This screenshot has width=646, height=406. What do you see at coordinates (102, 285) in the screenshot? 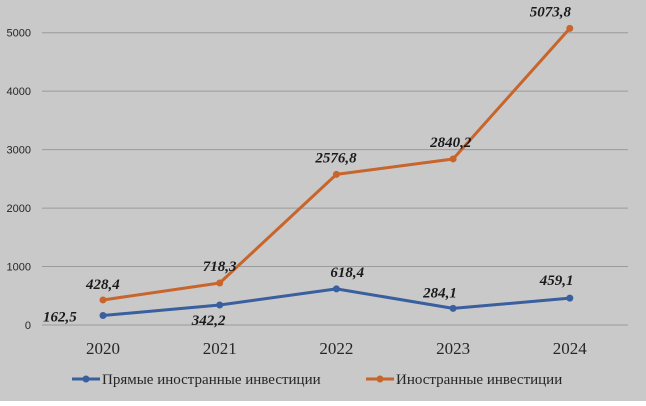
I see `data-label: 428,4` at bounding box center [102, 285].